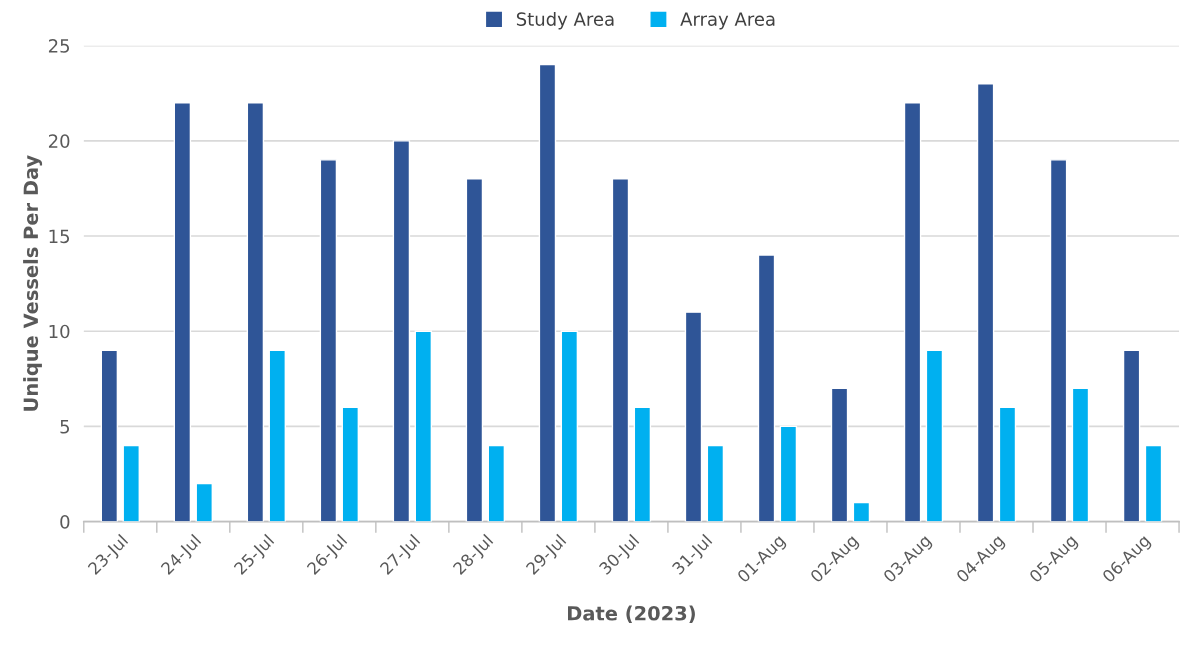  I want to click on y-tick-label: 10, so click(59, 331).